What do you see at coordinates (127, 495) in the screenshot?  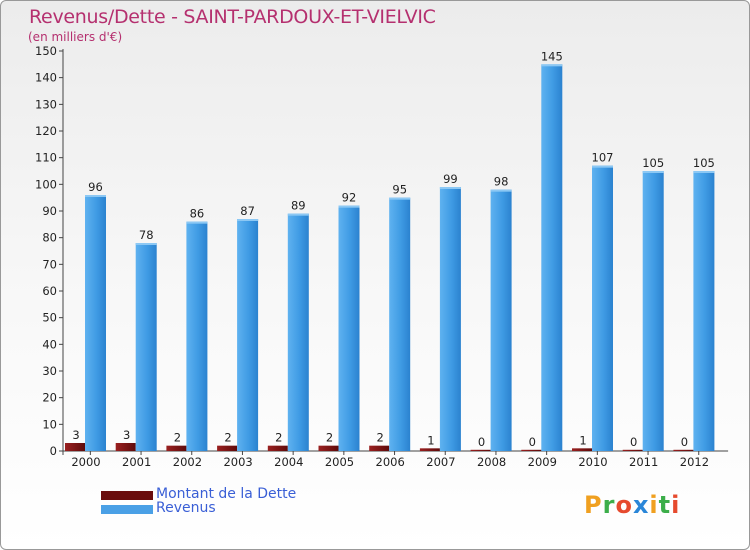 I see `legend-swatch-dette` at bounding box center [127, 495].